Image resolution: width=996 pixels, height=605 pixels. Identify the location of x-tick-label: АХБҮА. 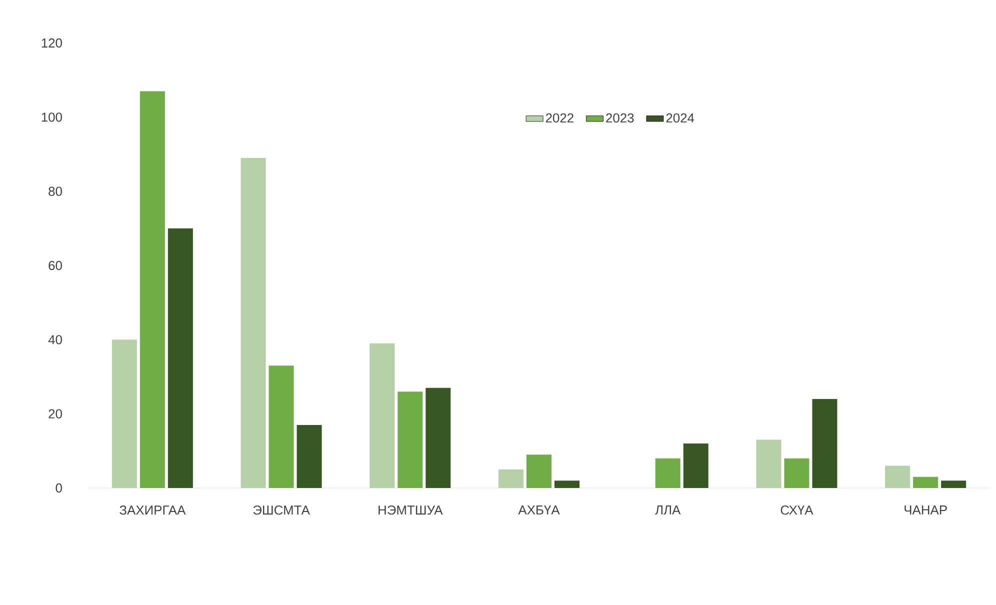
(539, 510).